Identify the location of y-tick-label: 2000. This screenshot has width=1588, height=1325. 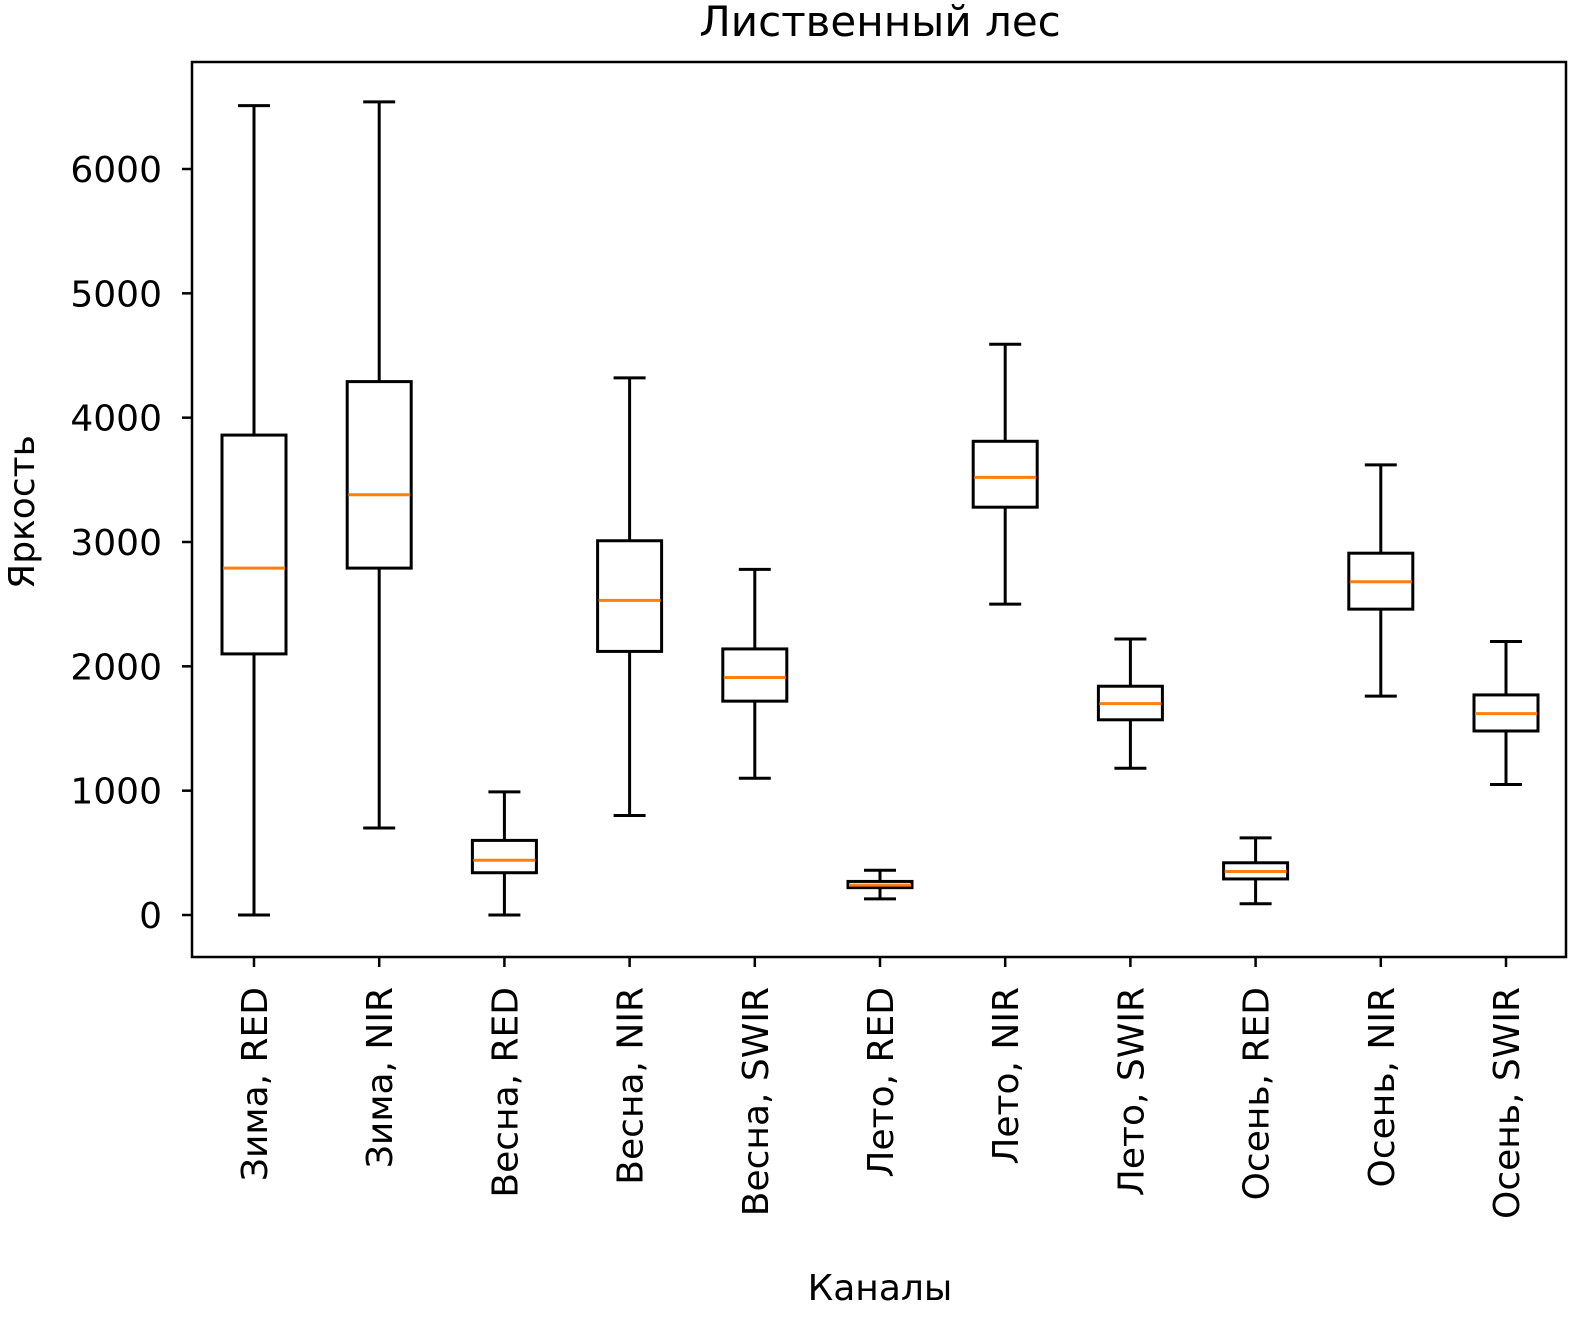
(116, 667).